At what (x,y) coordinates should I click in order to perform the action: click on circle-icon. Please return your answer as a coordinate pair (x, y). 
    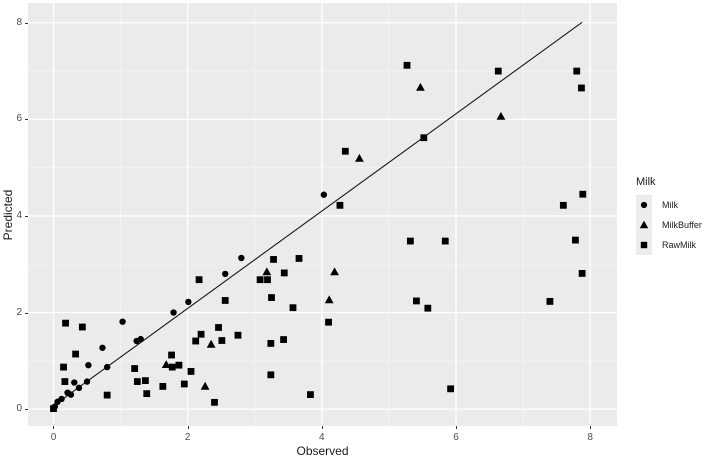
    Looking at the image, I should click on (644, 205).